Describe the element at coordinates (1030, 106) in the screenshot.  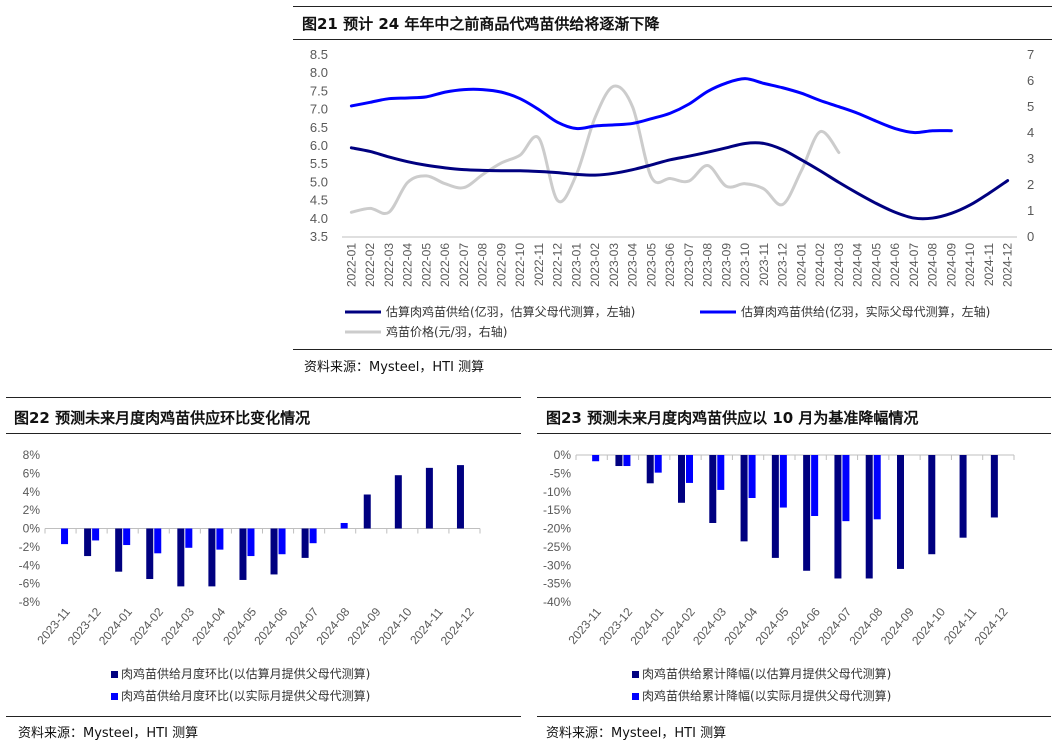
I see `c21-right-tick-label: 5` at that location.